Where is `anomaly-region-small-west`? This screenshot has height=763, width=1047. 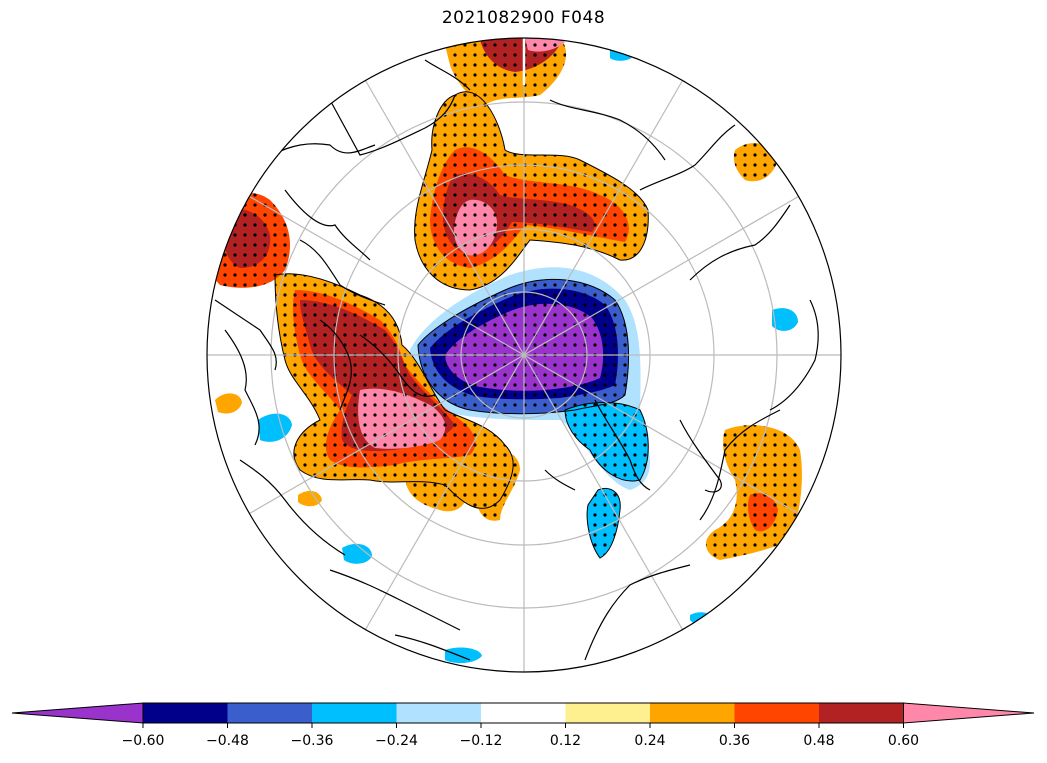 anomaly-region-small-west is located at coordinates (310, 498).